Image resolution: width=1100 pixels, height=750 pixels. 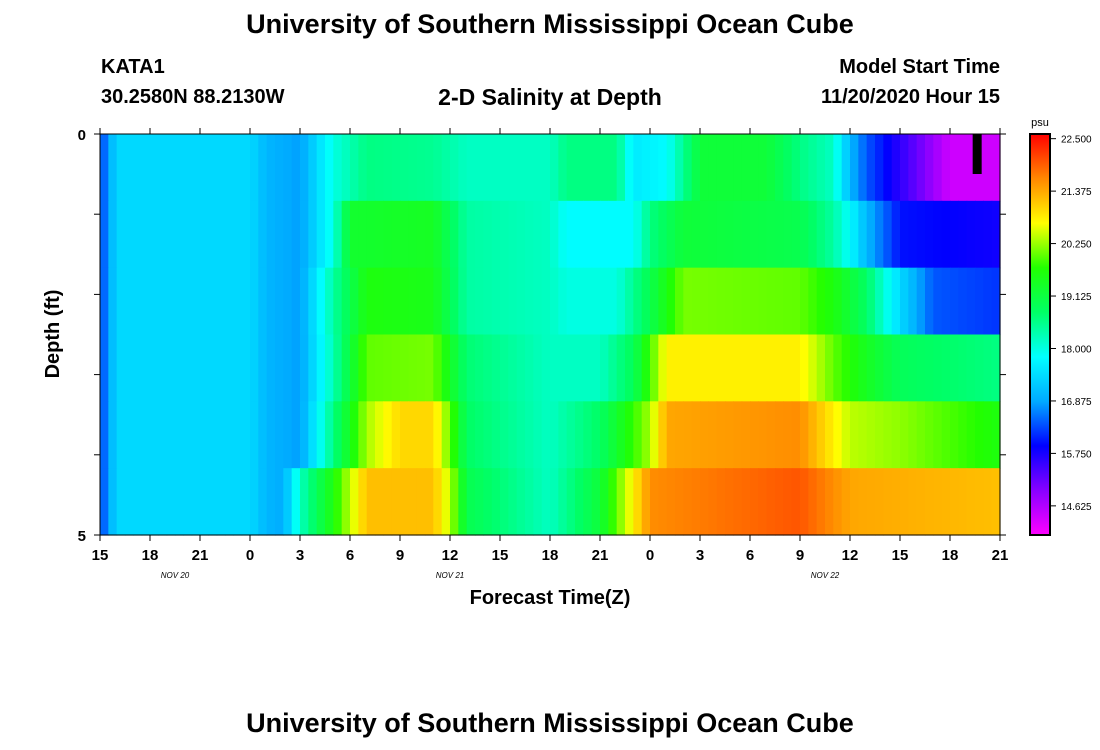 What do you see at coordinates (175, 575) in the screenshot?
I see `x-date-label: NOV 20` at bounding box center [175, 575].